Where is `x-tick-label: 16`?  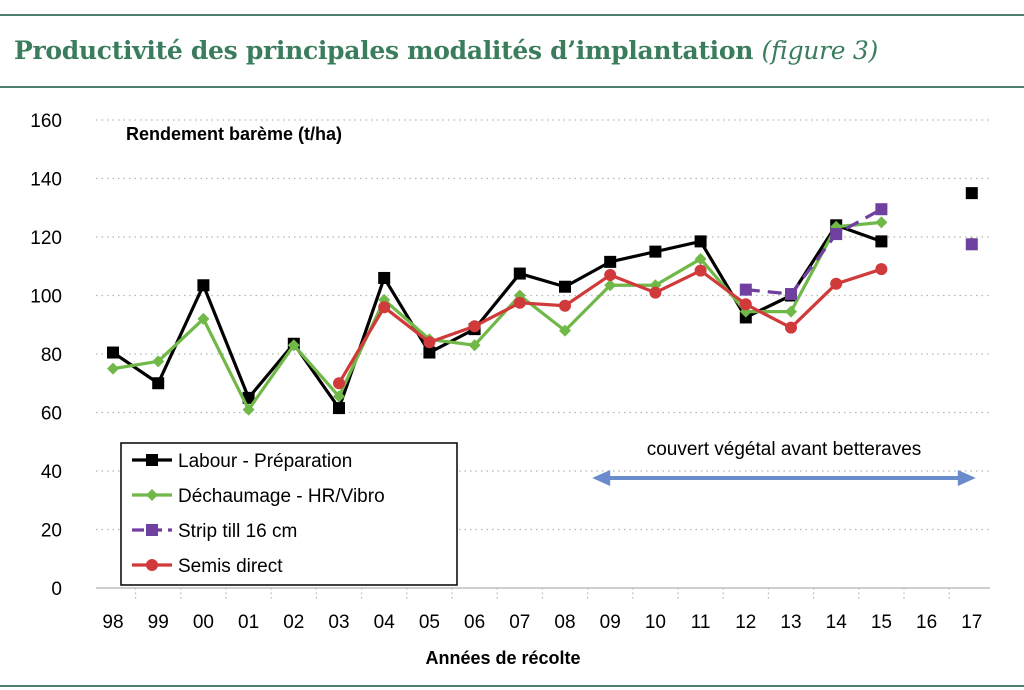 x-tick-label: 16 is located at coordinates (926, 622).